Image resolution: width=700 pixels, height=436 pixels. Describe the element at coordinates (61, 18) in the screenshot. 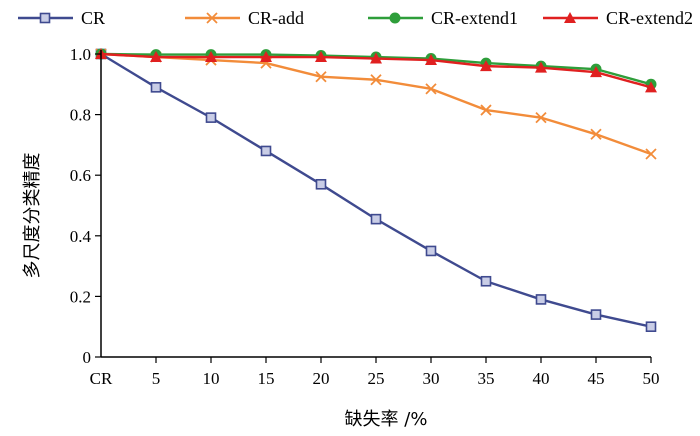

I see `legend-item: CR` at that location.